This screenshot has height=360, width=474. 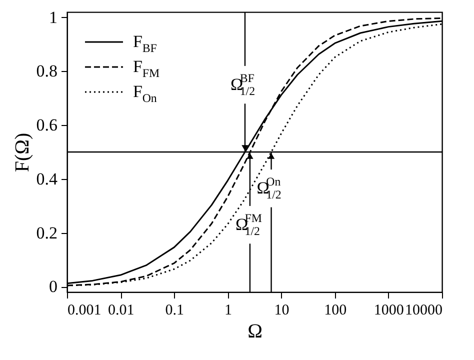 I want to click on x-tick-label: 0.01, so click(x=121, y=310).